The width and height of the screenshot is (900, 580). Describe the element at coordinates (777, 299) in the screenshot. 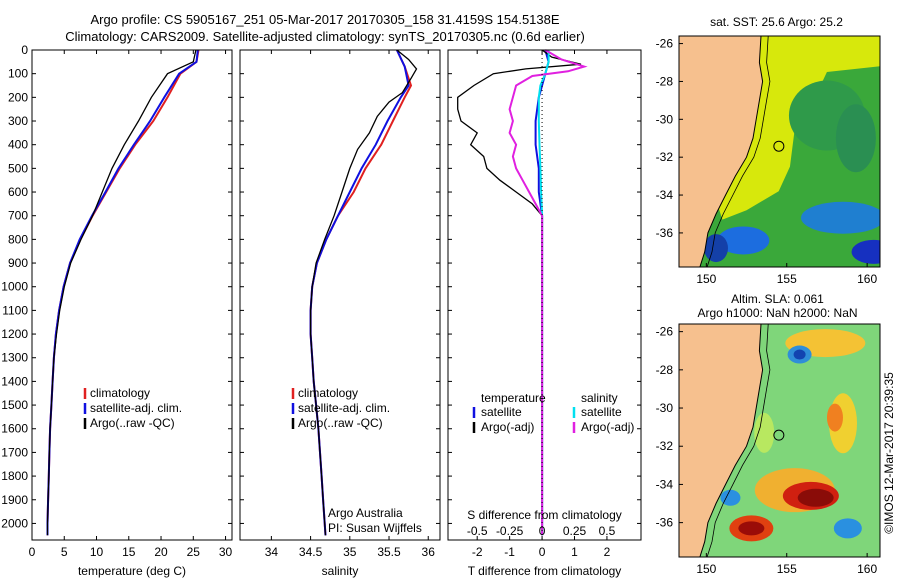

I see `map-title-line1: Altim. SLA: 0.061` at that location.